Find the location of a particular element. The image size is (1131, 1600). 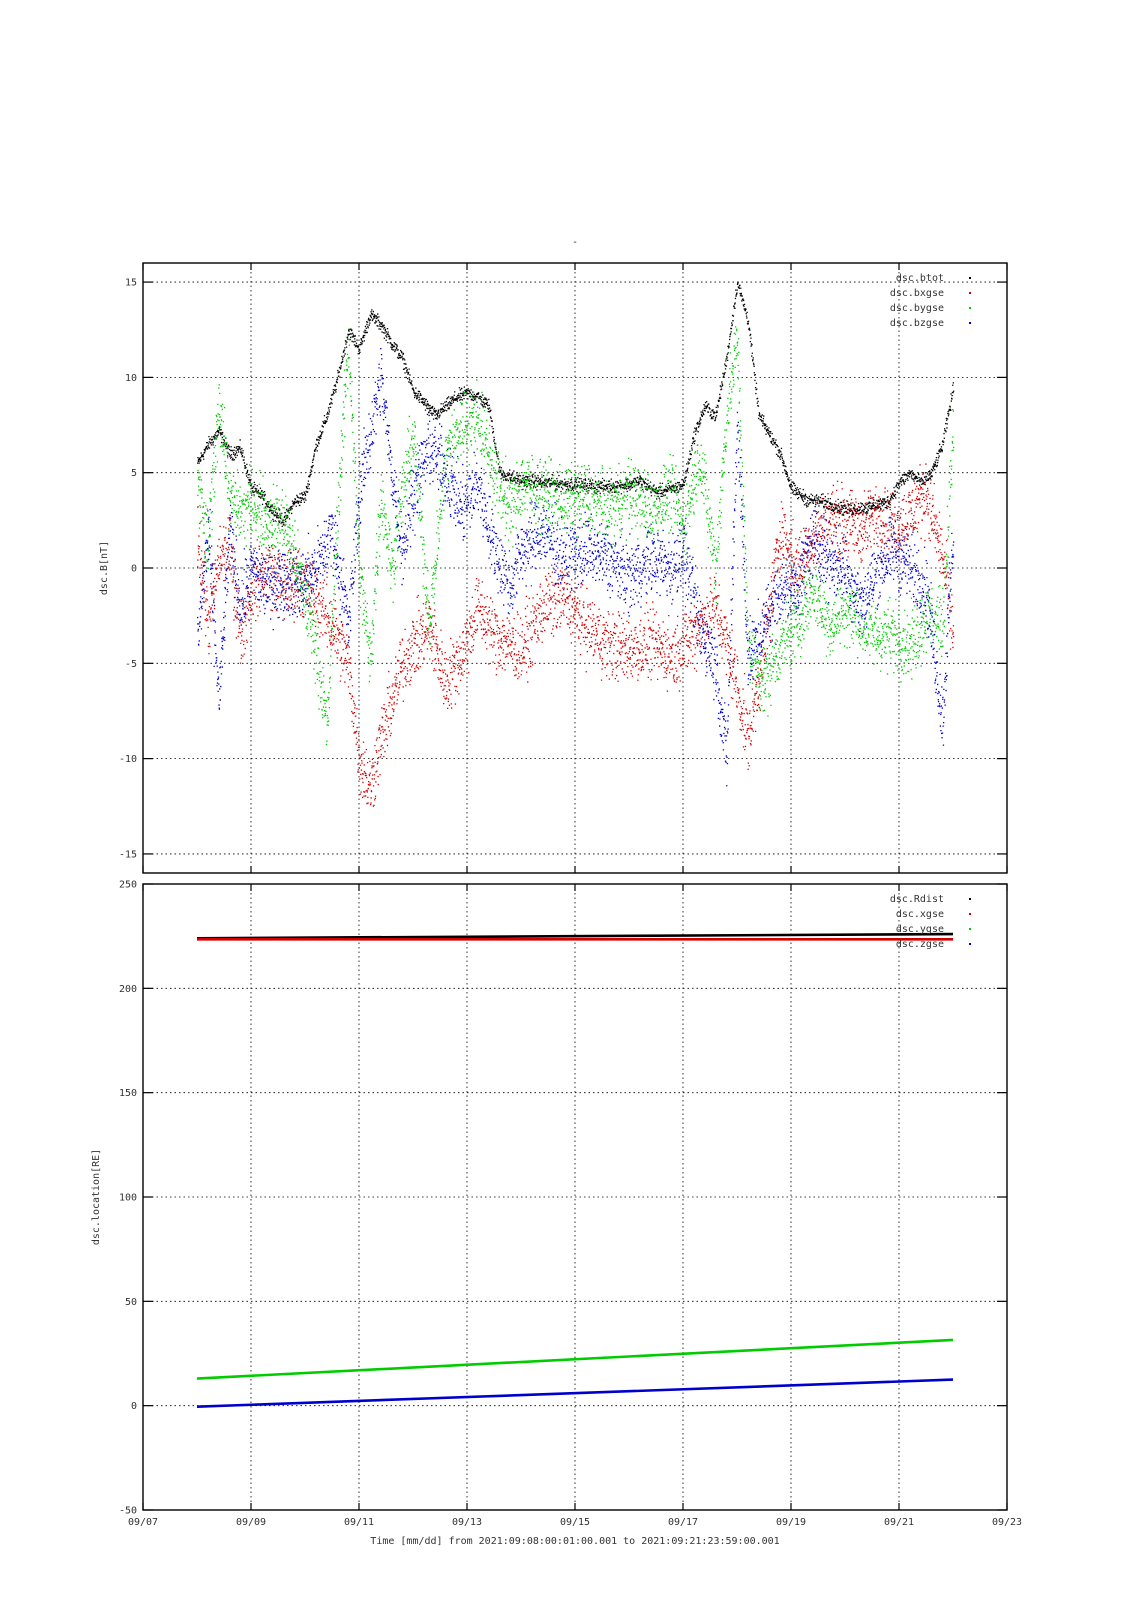

series-dsc-bxgse is located at coordinates (576, 635).